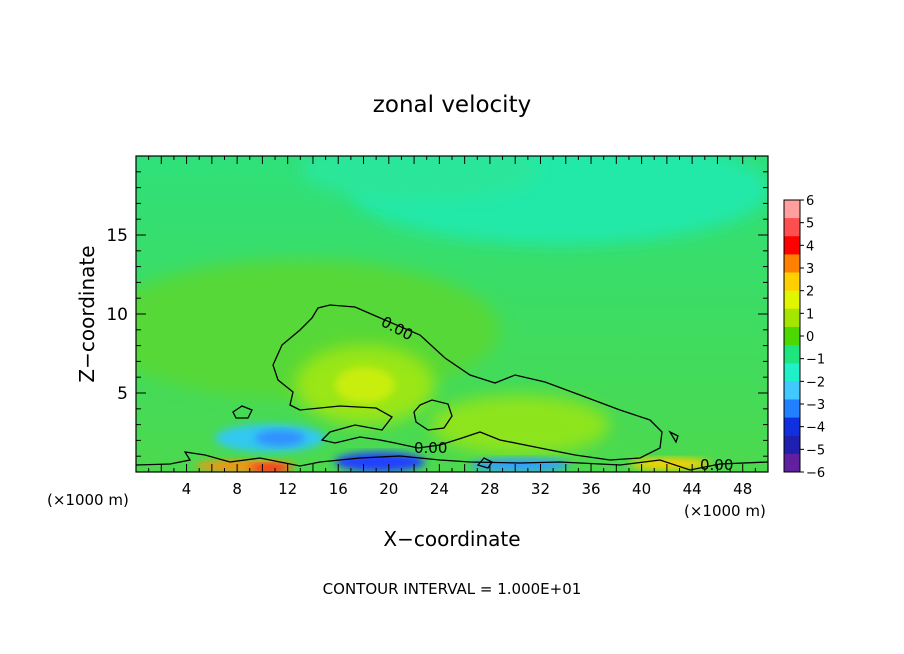 Image resolution: width=904 pixels, height=654 pixels. Describe the element at coordinates (338, 489) in the screenshot. I see `x-tick-label: 16` at that location.